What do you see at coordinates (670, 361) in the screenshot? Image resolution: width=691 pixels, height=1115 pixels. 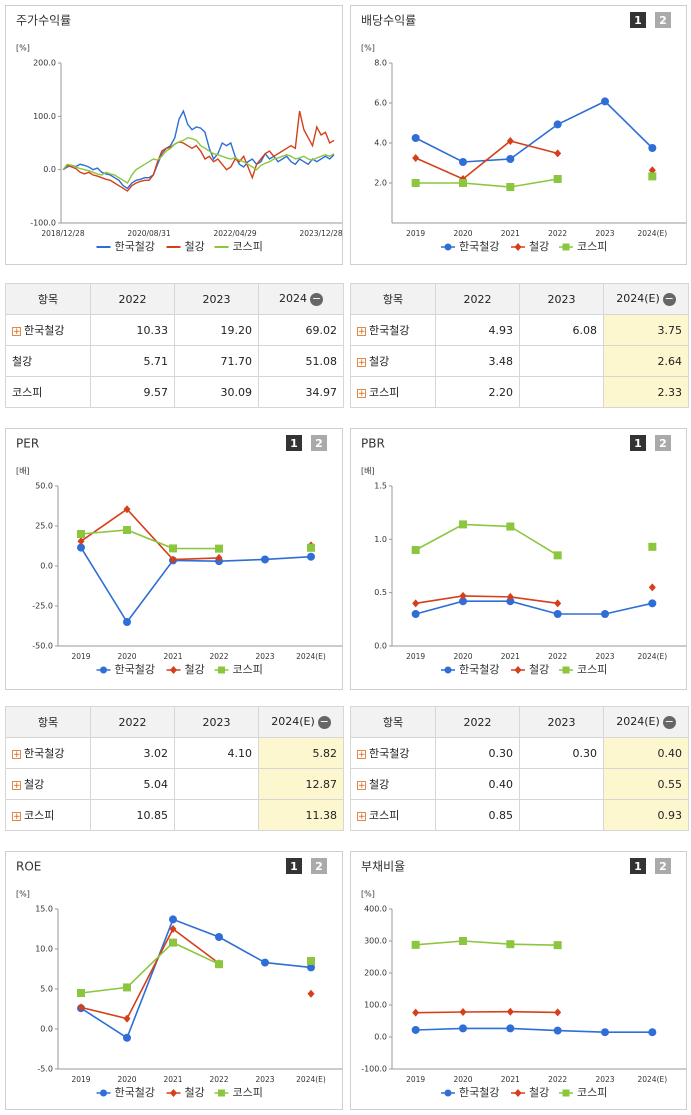 I see `cell-value: 2.64` at bounding box center [670, 361].